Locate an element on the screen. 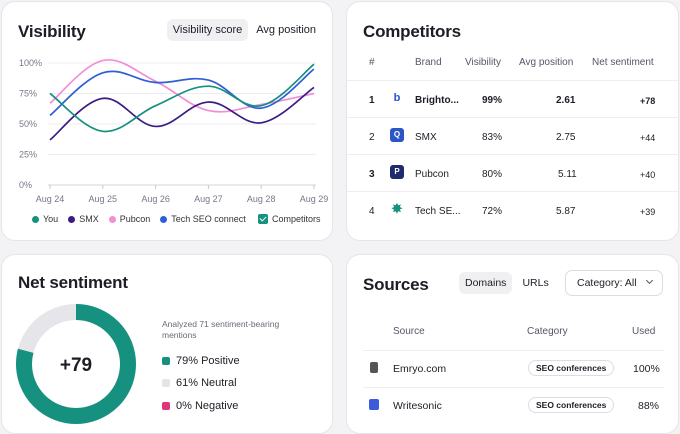 Image resolution: width=680 pixels, height=434 pixels. sentiment-positive: 79% Positive is located at coordinates (201, 361).